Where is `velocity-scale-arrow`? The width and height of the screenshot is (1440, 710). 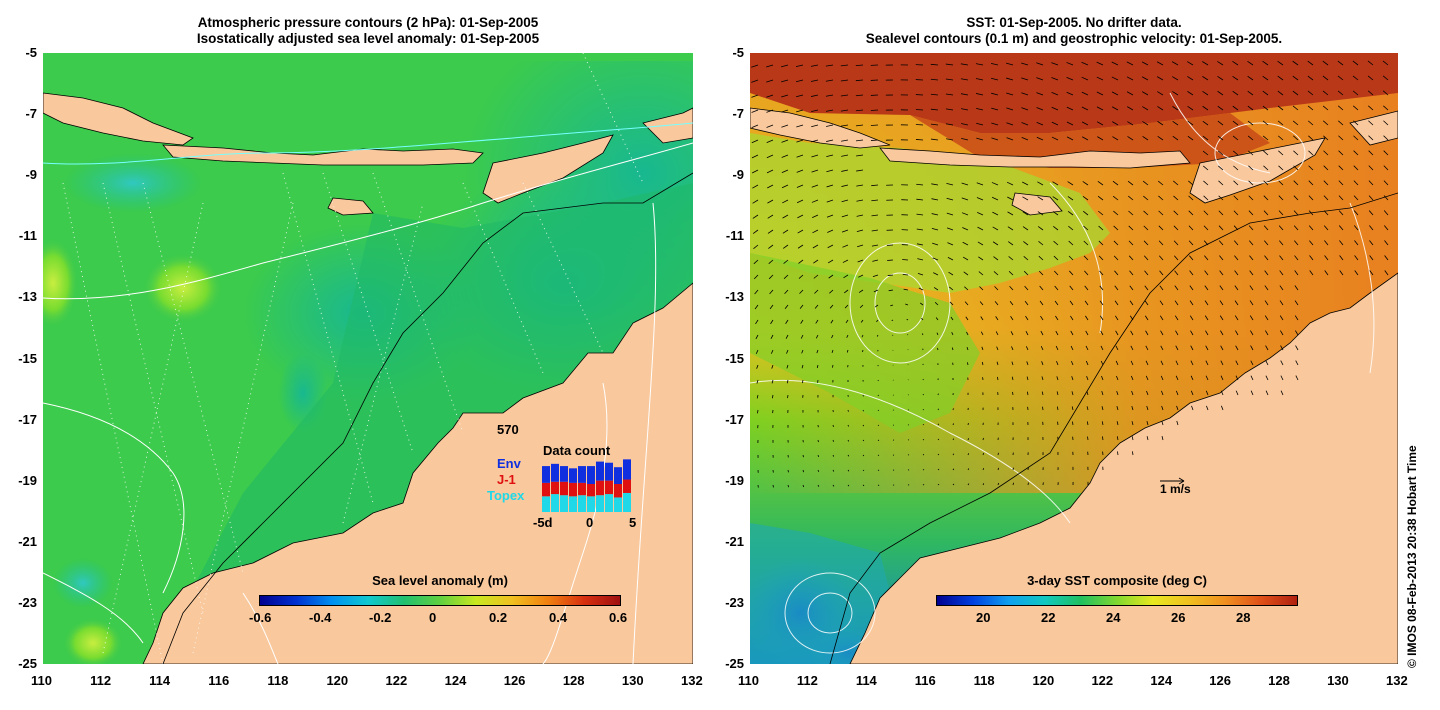
velocity-scale-arrow is located at coordinates (1172, 481).